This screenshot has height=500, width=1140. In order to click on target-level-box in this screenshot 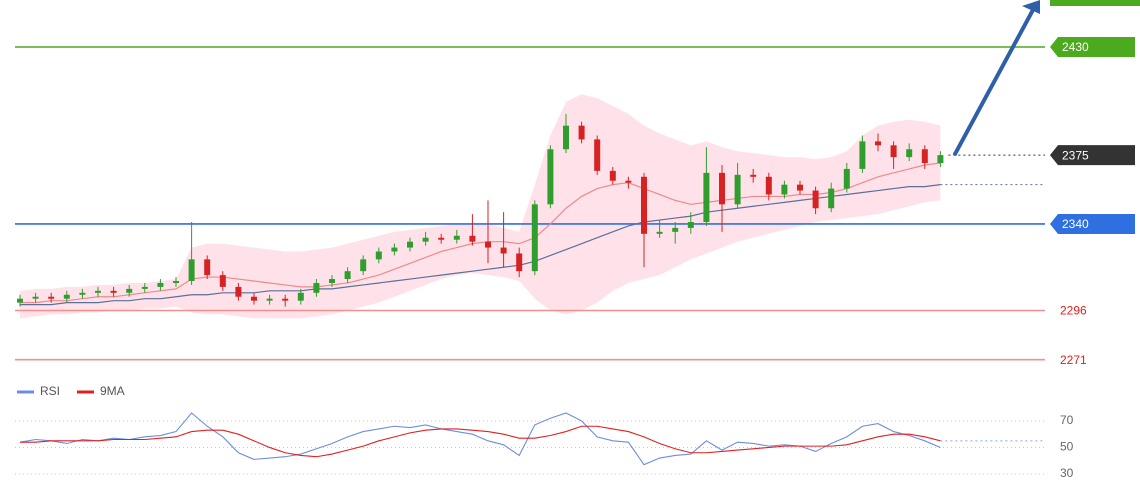, I will do `click(1095, 3)`.